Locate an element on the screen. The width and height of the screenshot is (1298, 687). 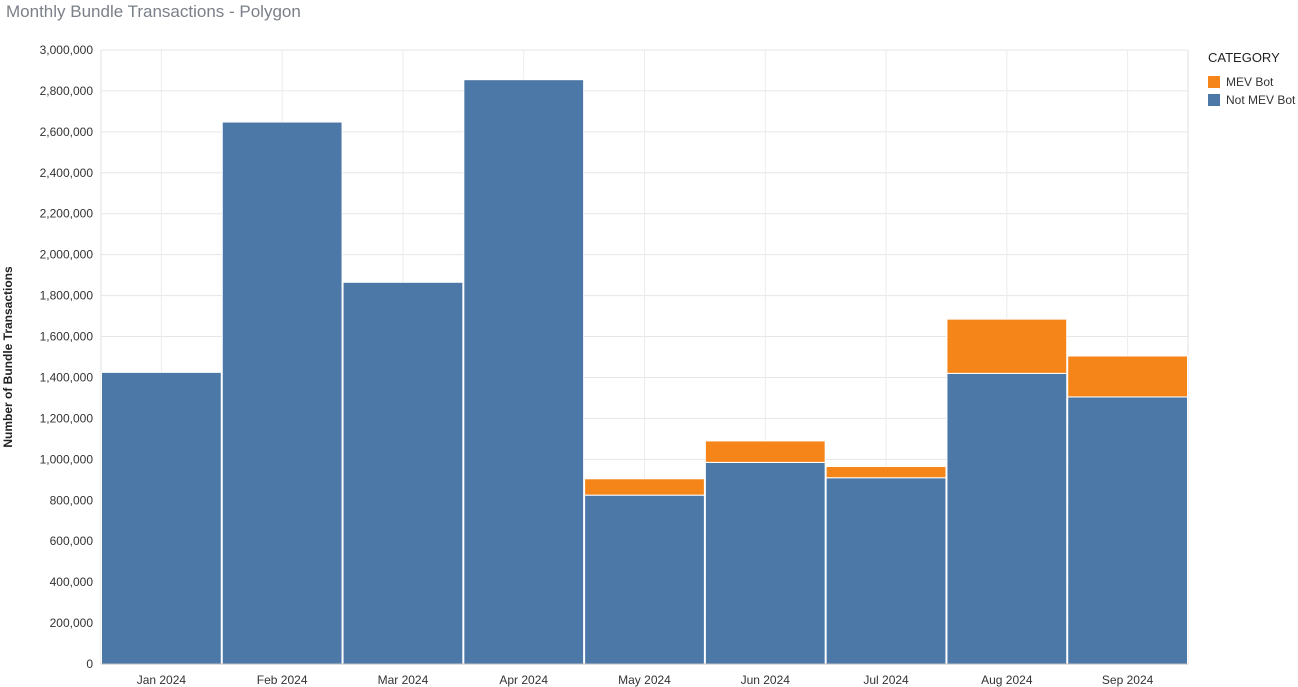
y-tick-label: 3,000,000 is located at coordinates (67, 50).